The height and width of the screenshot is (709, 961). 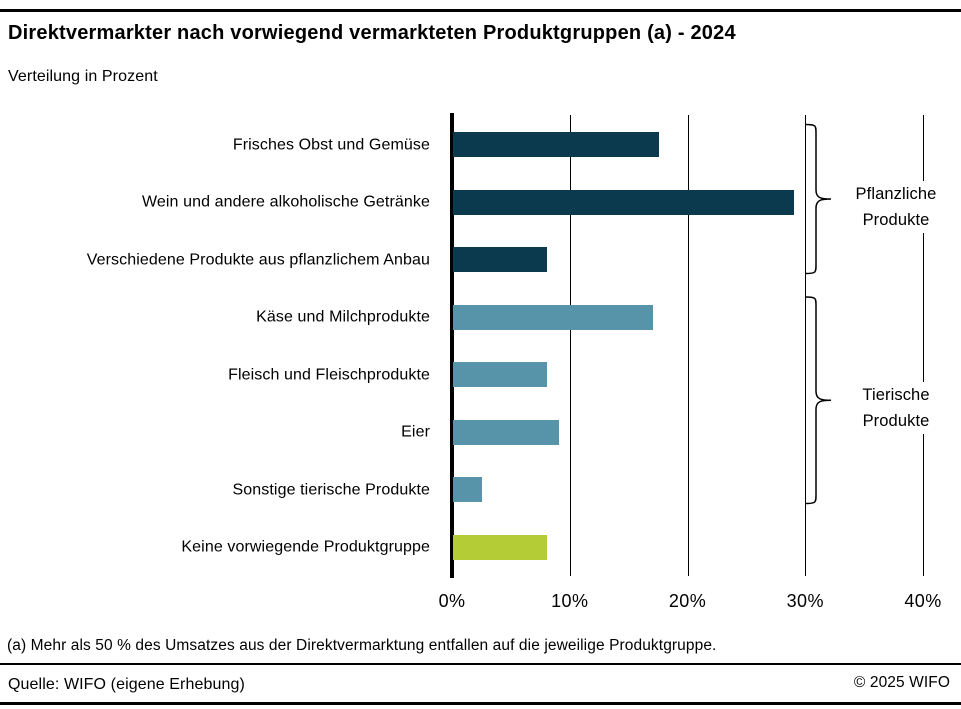 What do you see at coordinates (452, 345) in the screenshot?
I see `y-axis-line` at bounding box center [452, 345].